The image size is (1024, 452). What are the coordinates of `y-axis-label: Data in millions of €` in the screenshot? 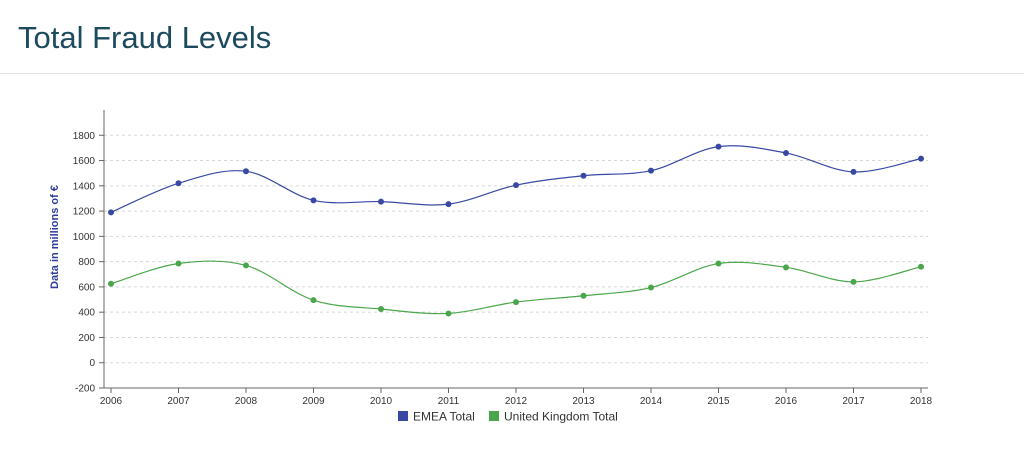 It's located at (55, 237).